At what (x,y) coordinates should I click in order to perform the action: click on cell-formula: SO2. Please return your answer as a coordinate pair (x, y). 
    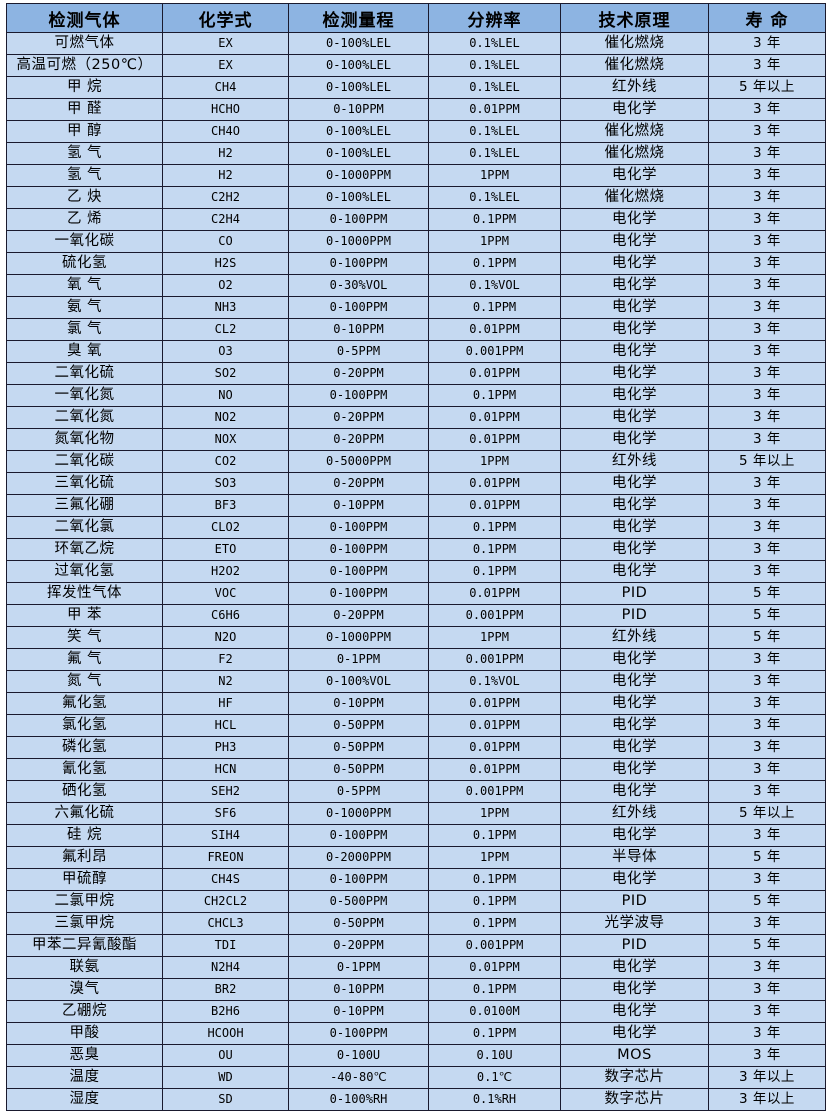
    Looking at the image, I should click on (225, 373).